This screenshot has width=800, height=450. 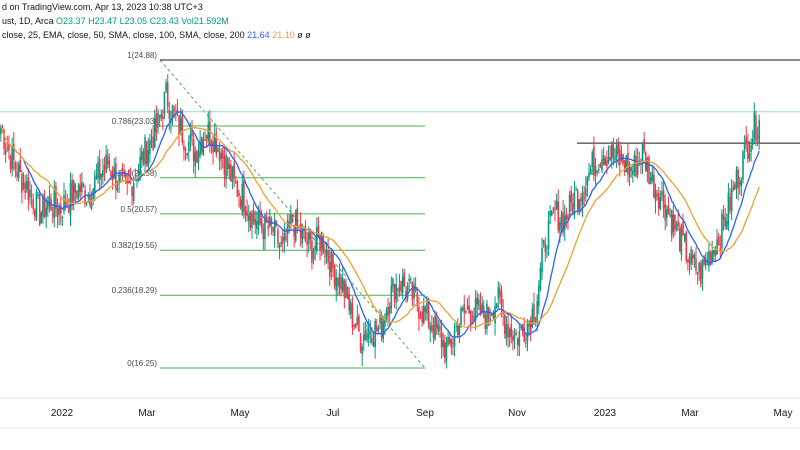 I want to click on time-axis-label: 2022, so click(x=62, y=413).